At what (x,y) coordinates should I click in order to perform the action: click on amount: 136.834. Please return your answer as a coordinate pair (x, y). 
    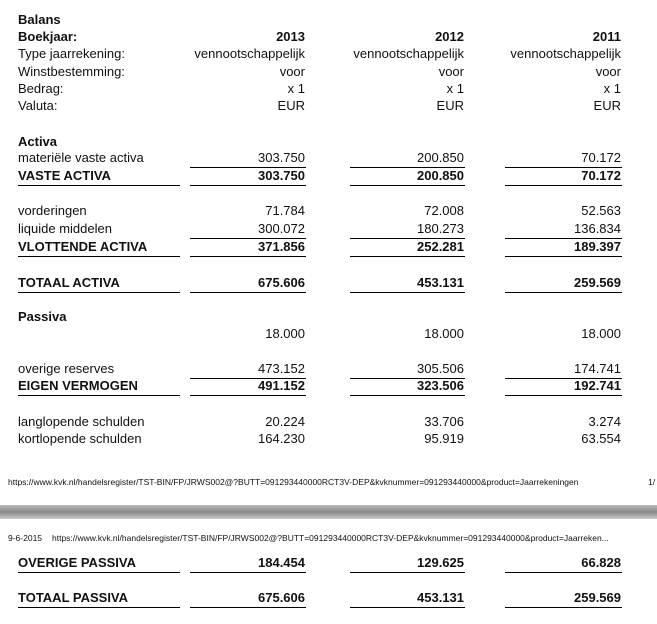
    Looking at the image, I should click on (597, 228).